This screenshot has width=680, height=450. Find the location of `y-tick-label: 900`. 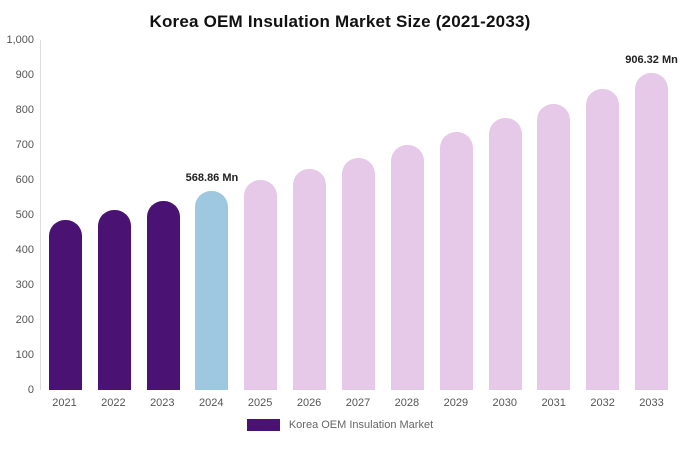

y-tick-label: 900 is located at coordinates (24, 75).